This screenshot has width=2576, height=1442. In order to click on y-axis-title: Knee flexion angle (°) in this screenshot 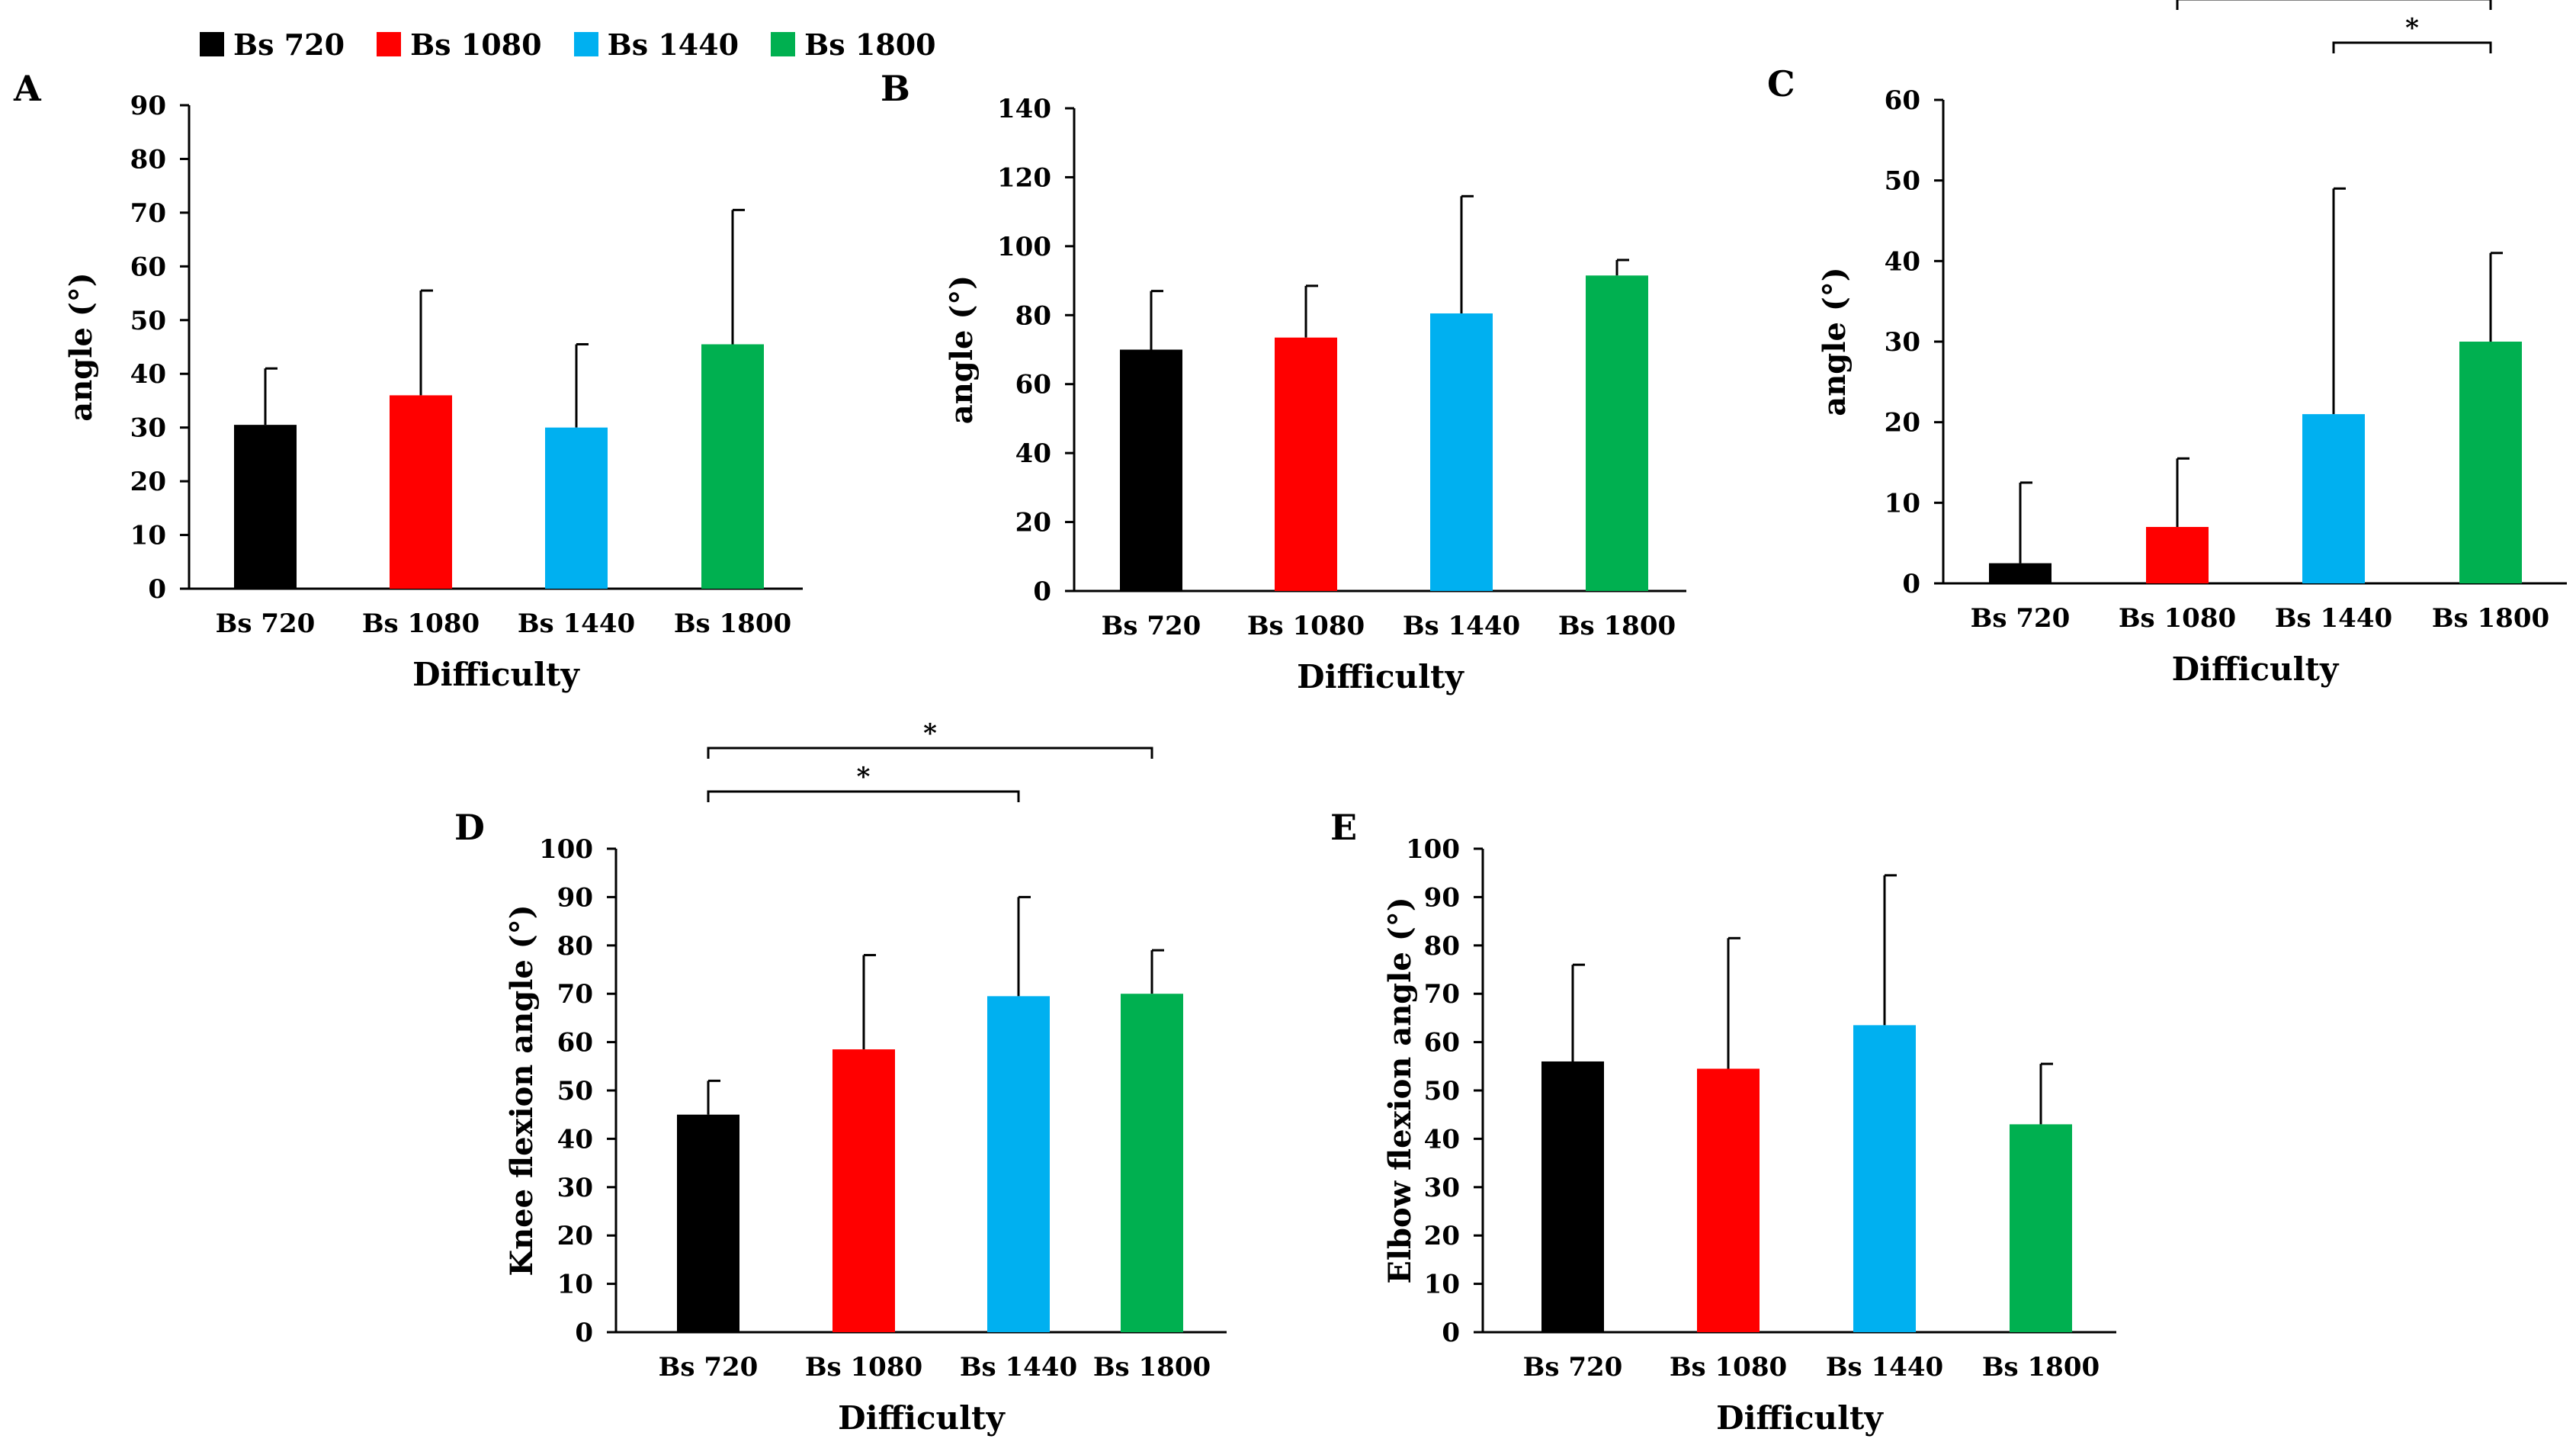, I will do `click(522, 1090)`.